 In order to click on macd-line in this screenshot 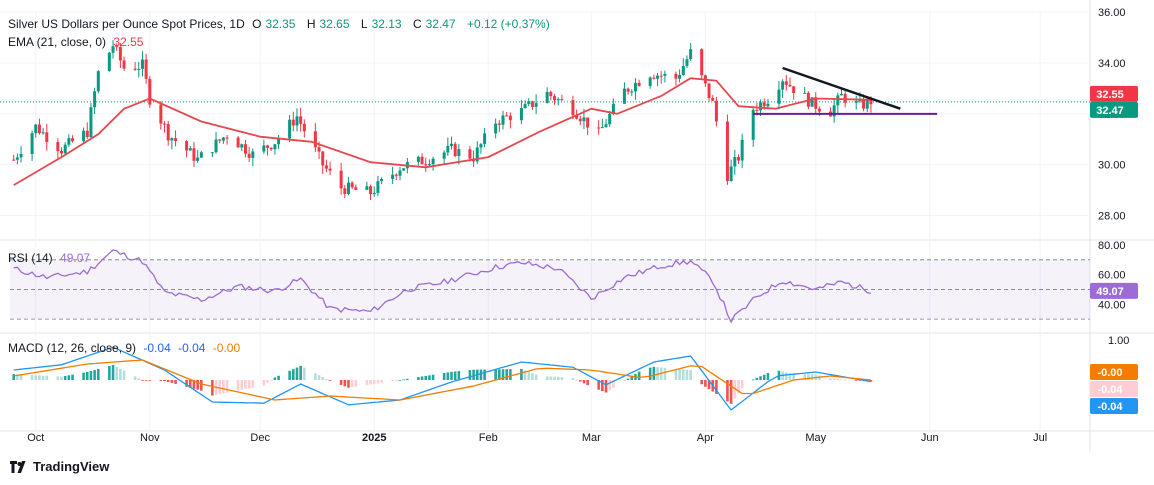, I will do `click(442, 378)`.